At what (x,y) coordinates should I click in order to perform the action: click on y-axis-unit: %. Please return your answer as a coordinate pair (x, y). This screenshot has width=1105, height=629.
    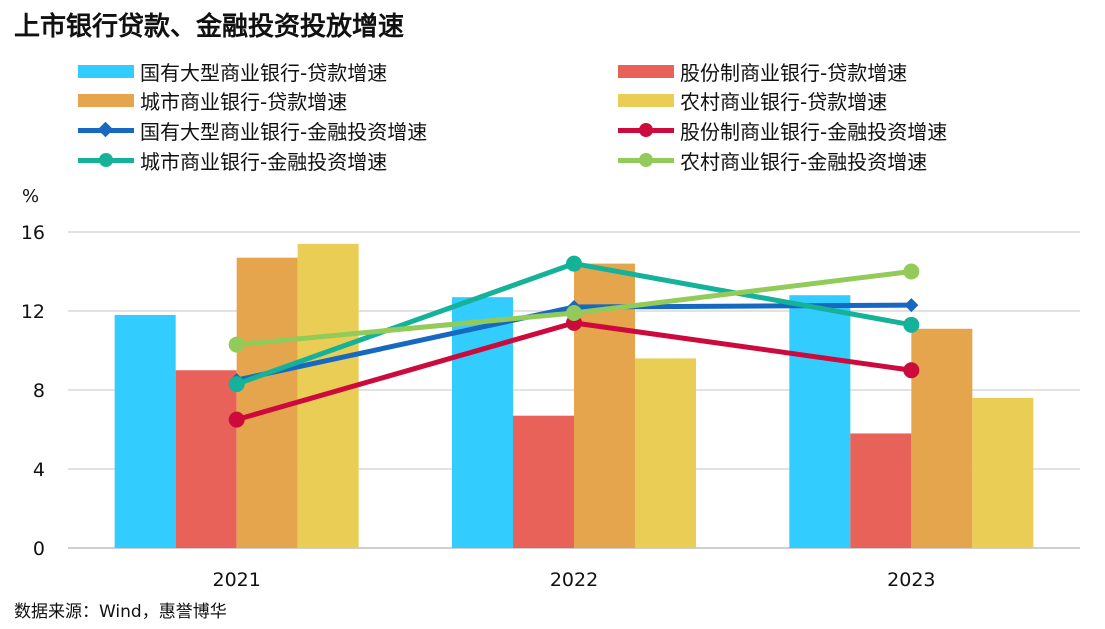
    Looking at the image, I should click on (31, 196).